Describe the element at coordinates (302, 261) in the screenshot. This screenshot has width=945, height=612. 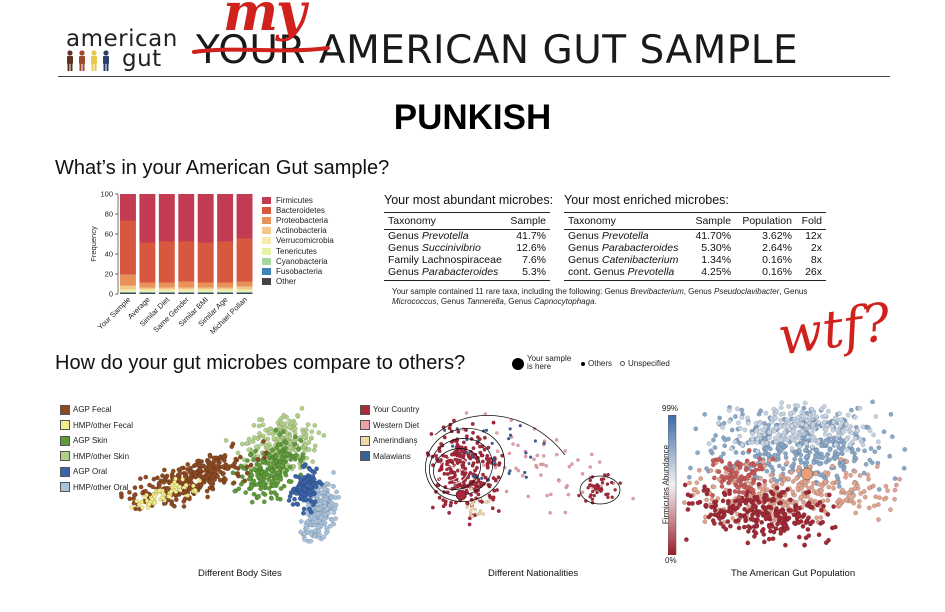
I see `legend-label: Cyanobacteria` at that location.